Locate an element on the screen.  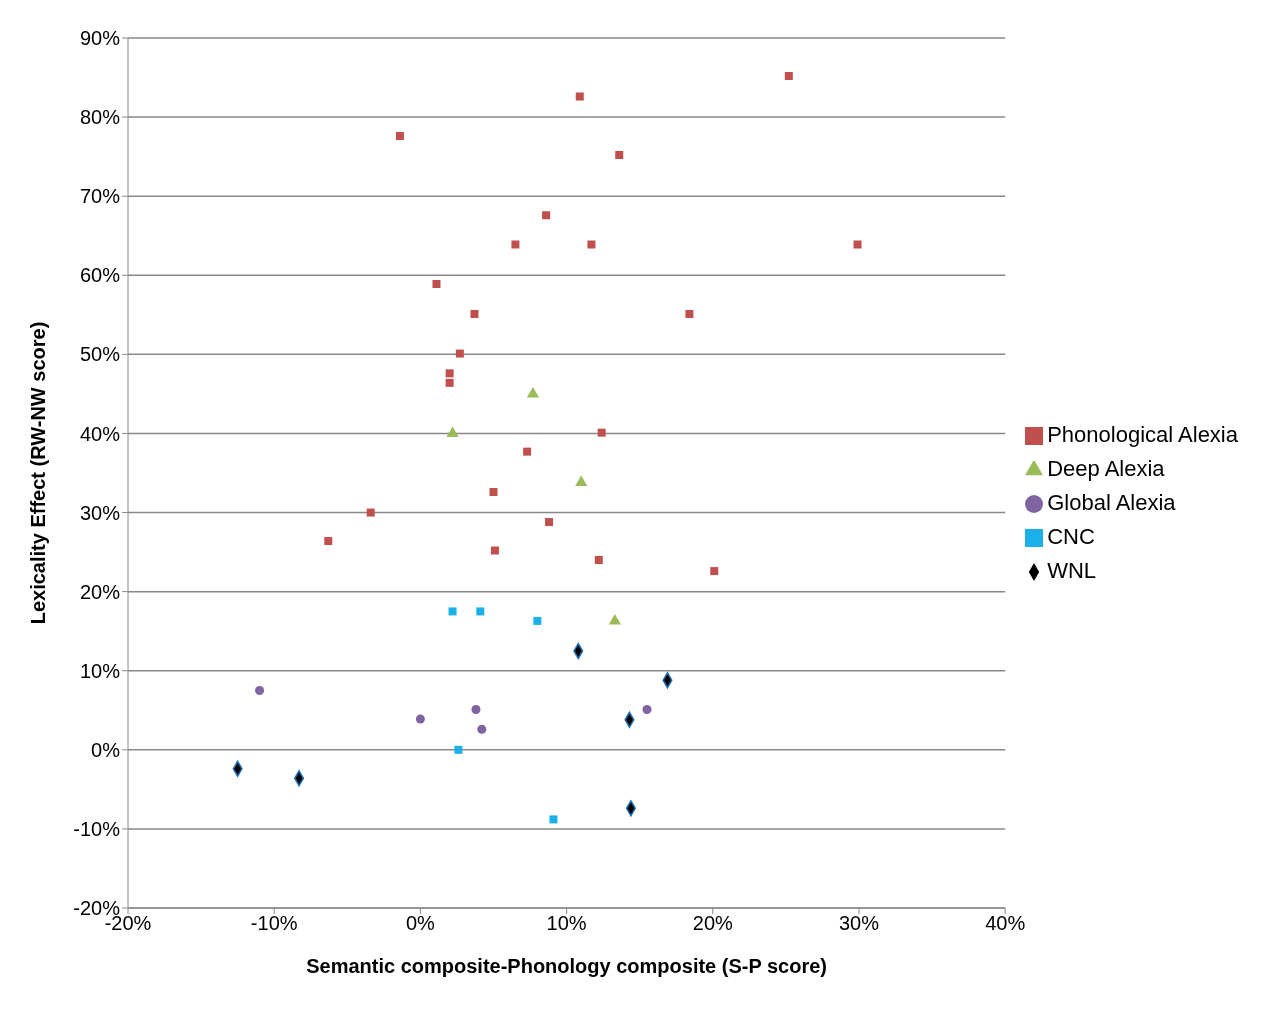
y-tick-label: 60% is located at coordinates (100, 275).